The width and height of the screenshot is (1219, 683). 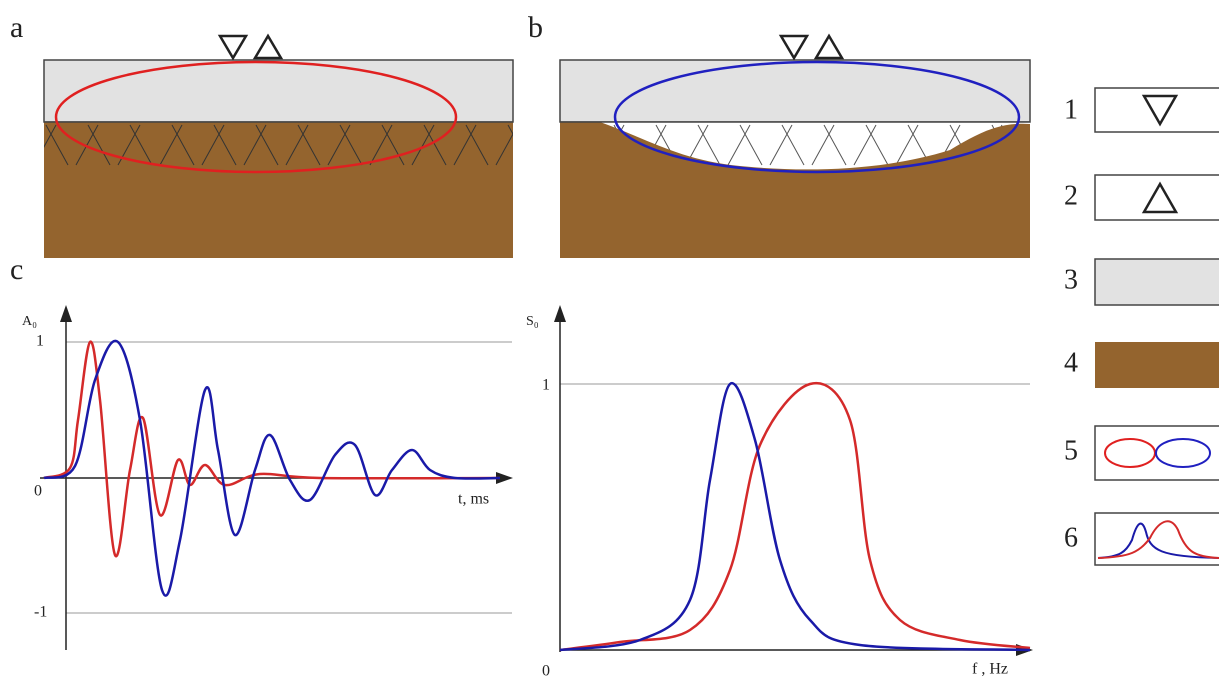 I want to click on legend-number: 5, so click(x=1071, y=450).